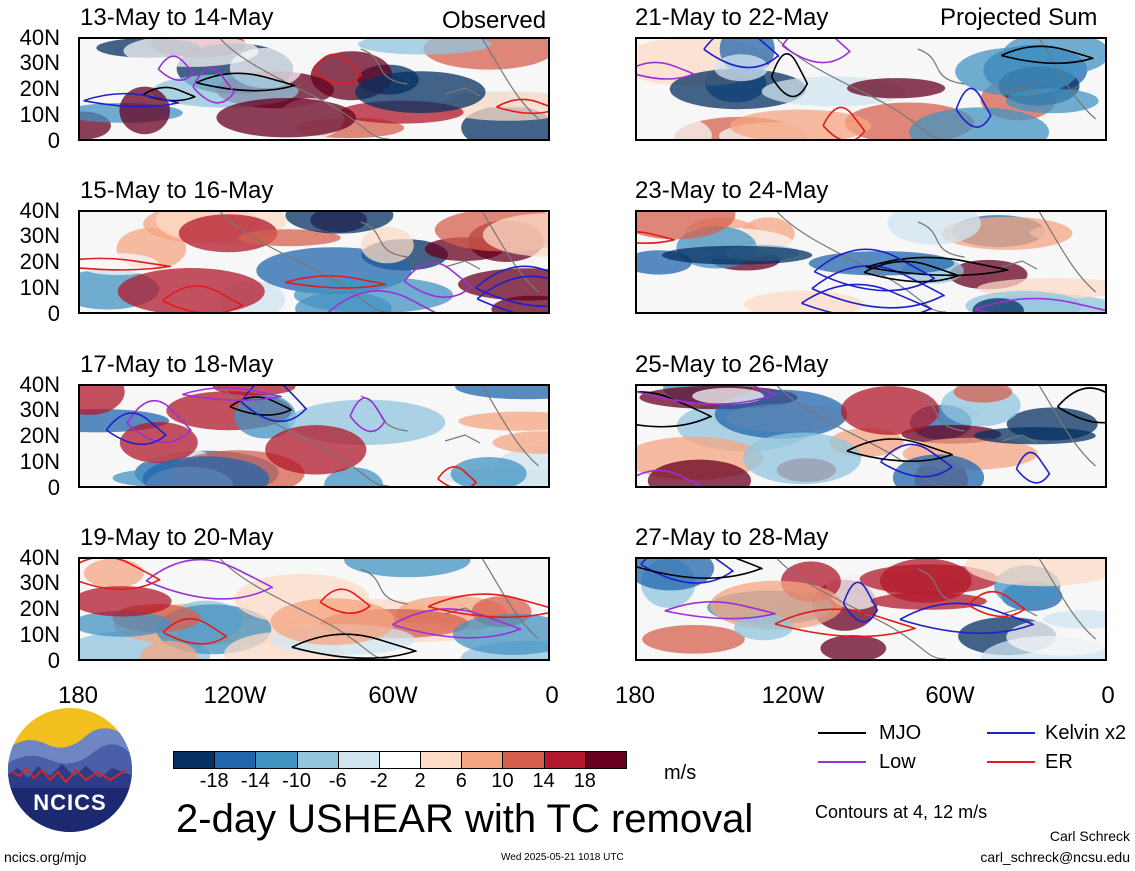 This screenshot has height=871, width=1135. What do you see at coordinates (296, 781) in the screenshot?
I see `colorbar-tick-label: -10` at bounding box center [296, 781].